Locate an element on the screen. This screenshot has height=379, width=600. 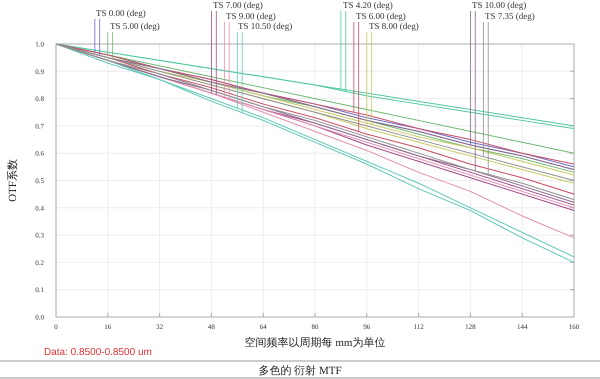
text: TS 7.00 (deg) is located at coordinates (238, 5).